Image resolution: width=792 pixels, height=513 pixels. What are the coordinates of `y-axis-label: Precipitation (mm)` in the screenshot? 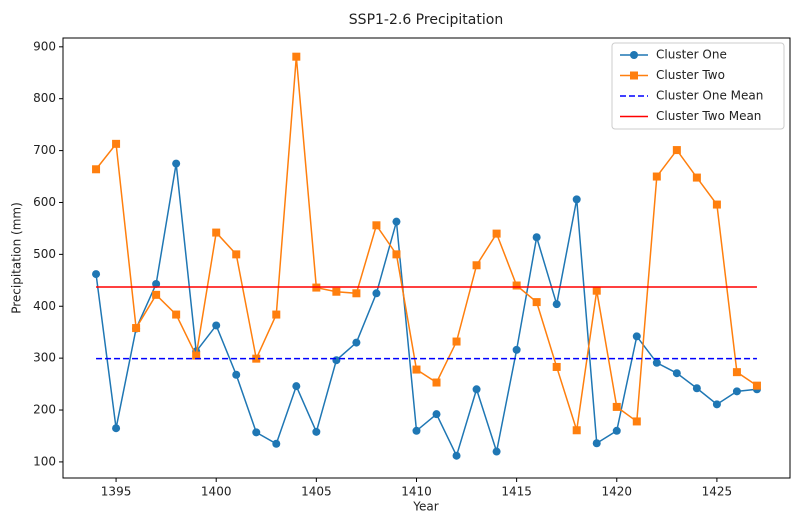 It's located at (17, 258).